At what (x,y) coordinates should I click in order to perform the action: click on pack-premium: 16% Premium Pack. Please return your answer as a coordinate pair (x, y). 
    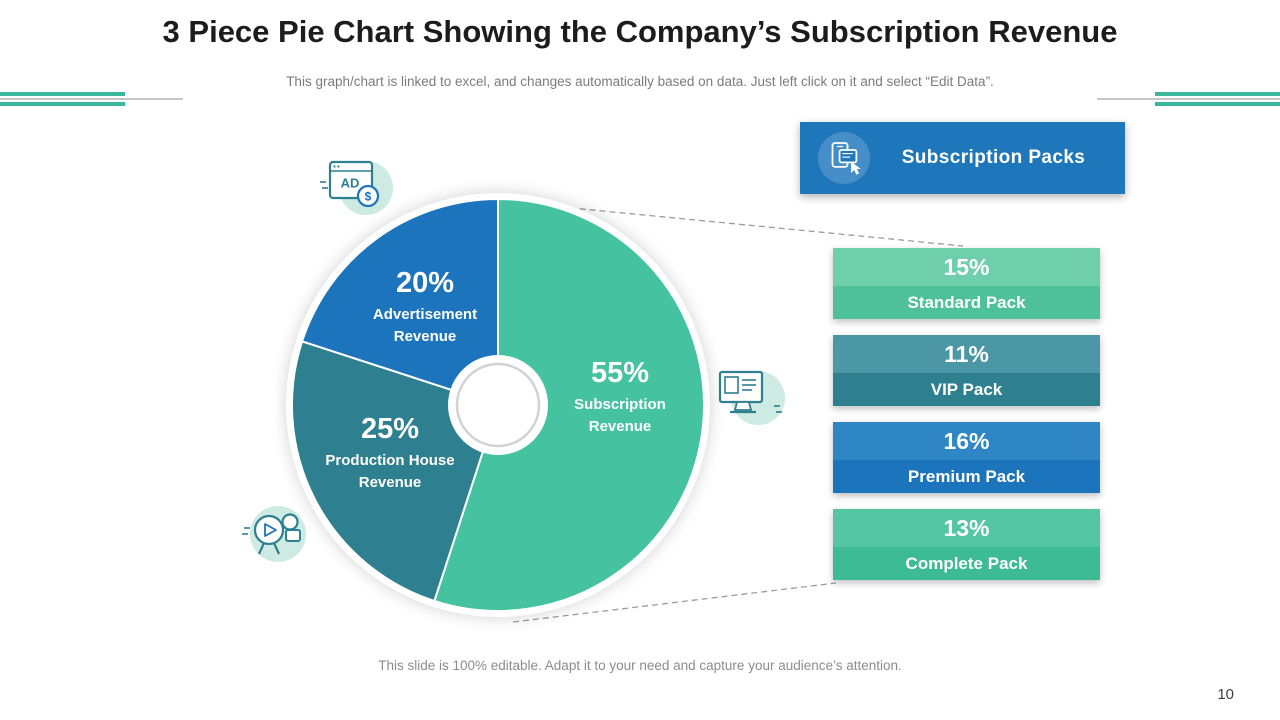
    Looking at the image, I should click on (966, 457).